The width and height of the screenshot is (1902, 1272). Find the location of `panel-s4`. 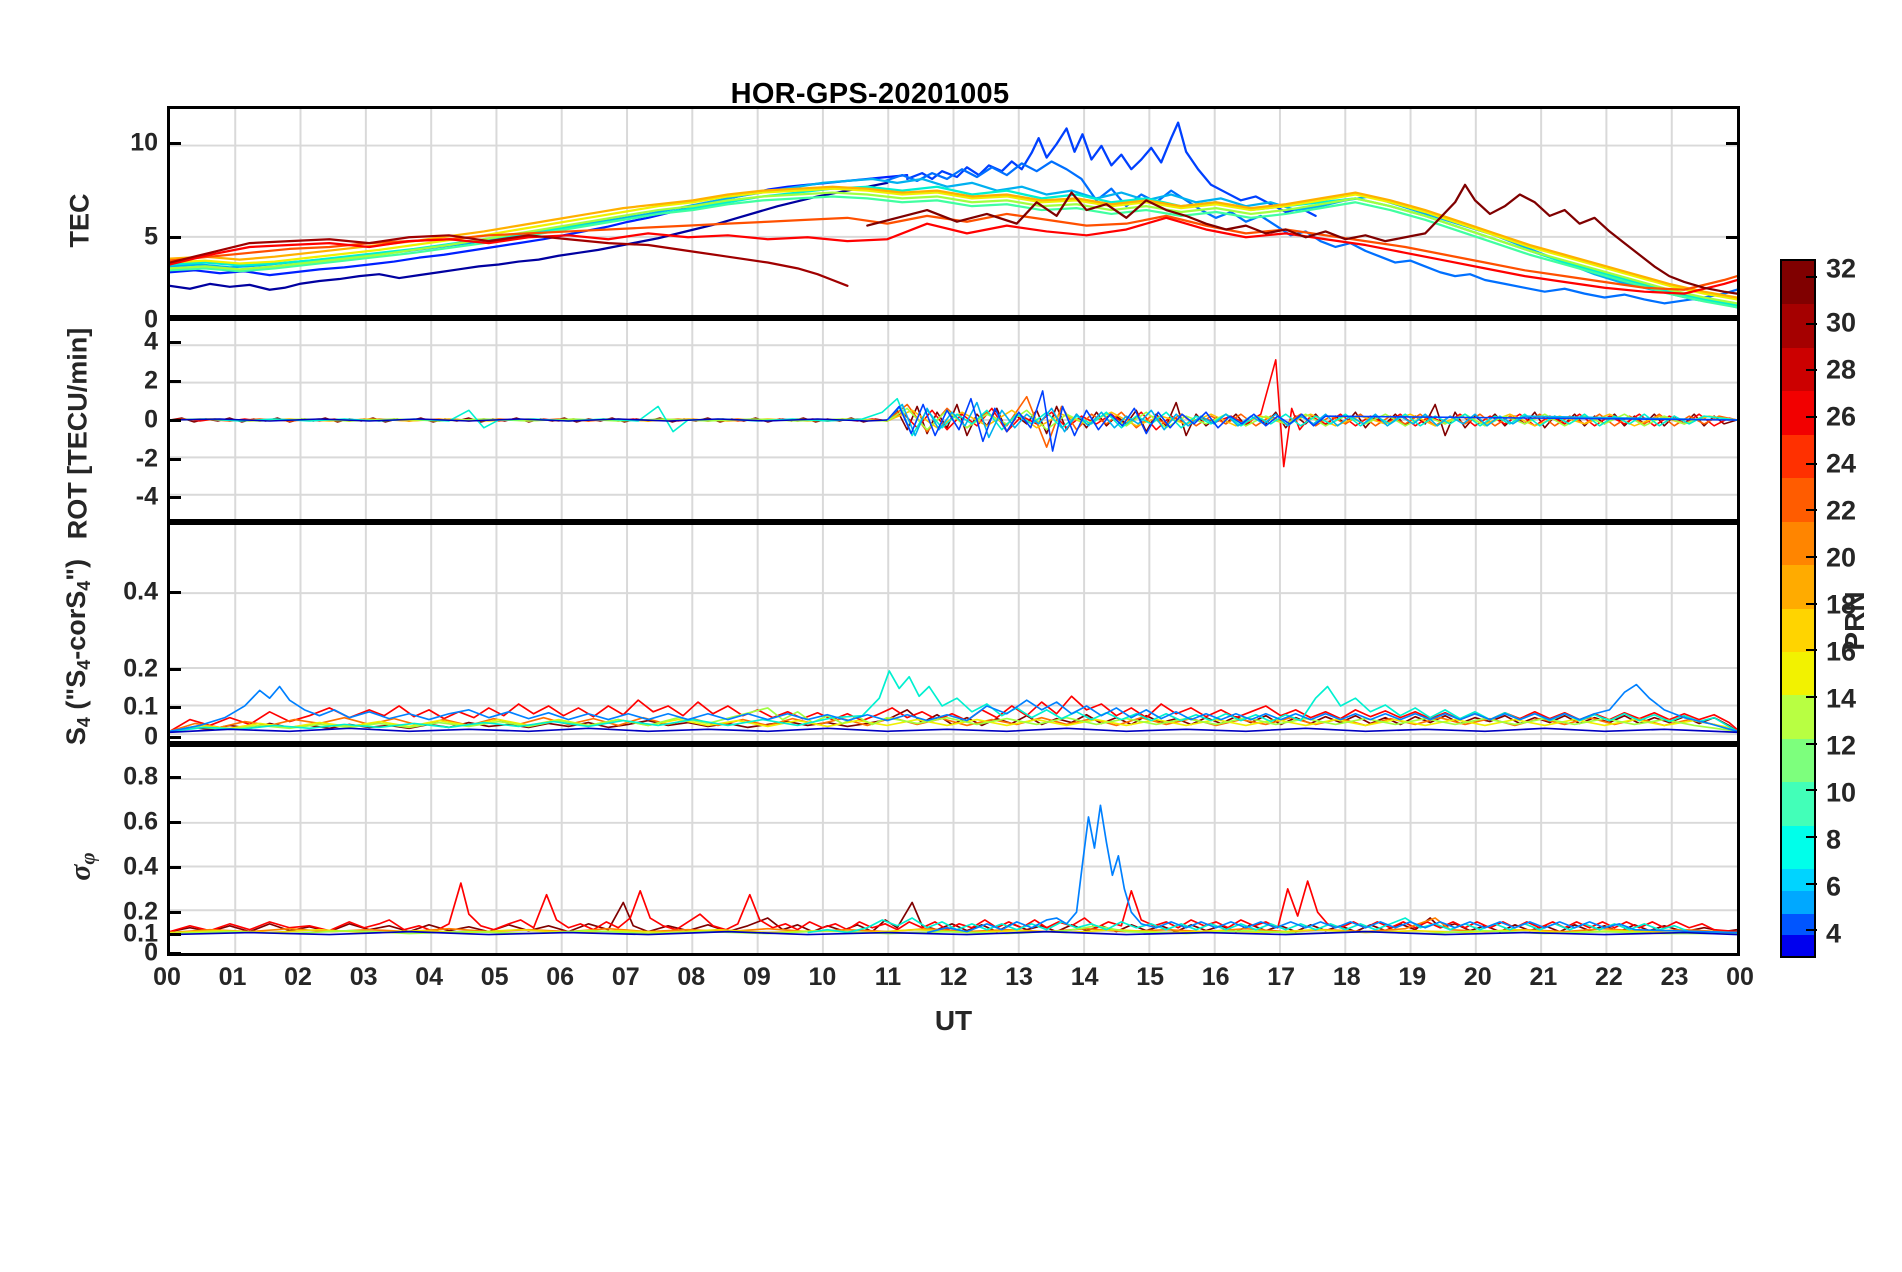

panel-s4 is located at coordinates (953, 633).